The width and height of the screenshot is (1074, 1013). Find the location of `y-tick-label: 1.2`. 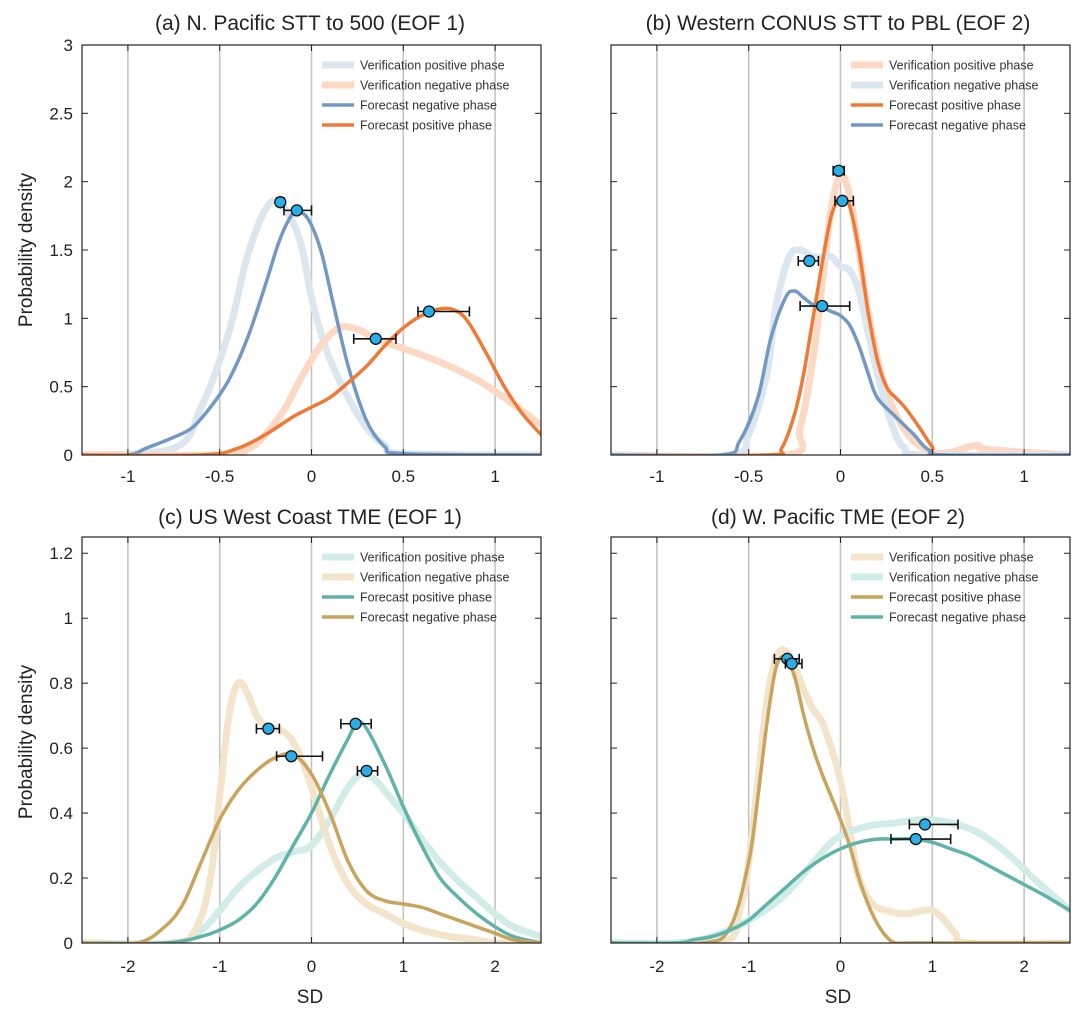

y-tick-label: 1.2 is located at coordinates (61, 553).